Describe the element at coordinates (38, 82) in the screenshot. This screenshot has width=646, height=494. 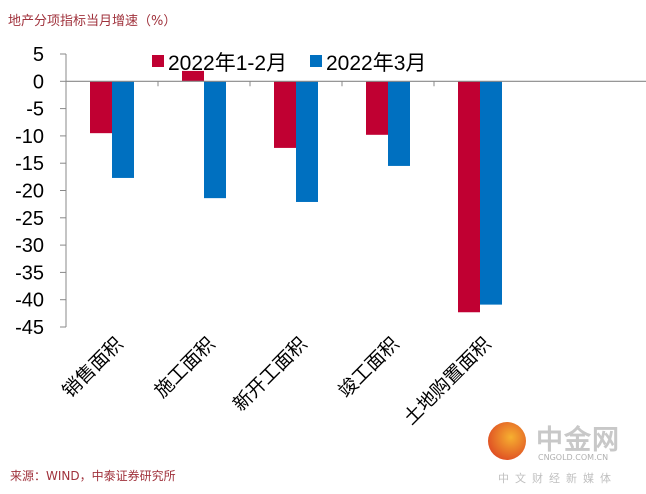
I see `y-tick-label: 0` at that location.